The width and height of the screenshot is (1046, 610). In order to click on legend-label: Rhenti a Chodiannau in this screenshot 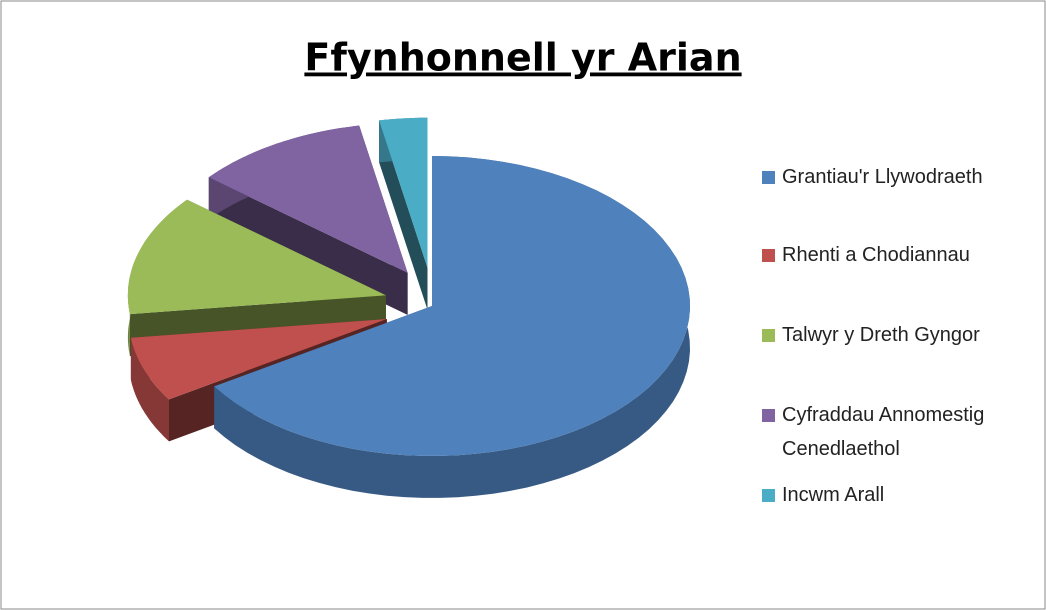, I will do `click(876, 255)`.